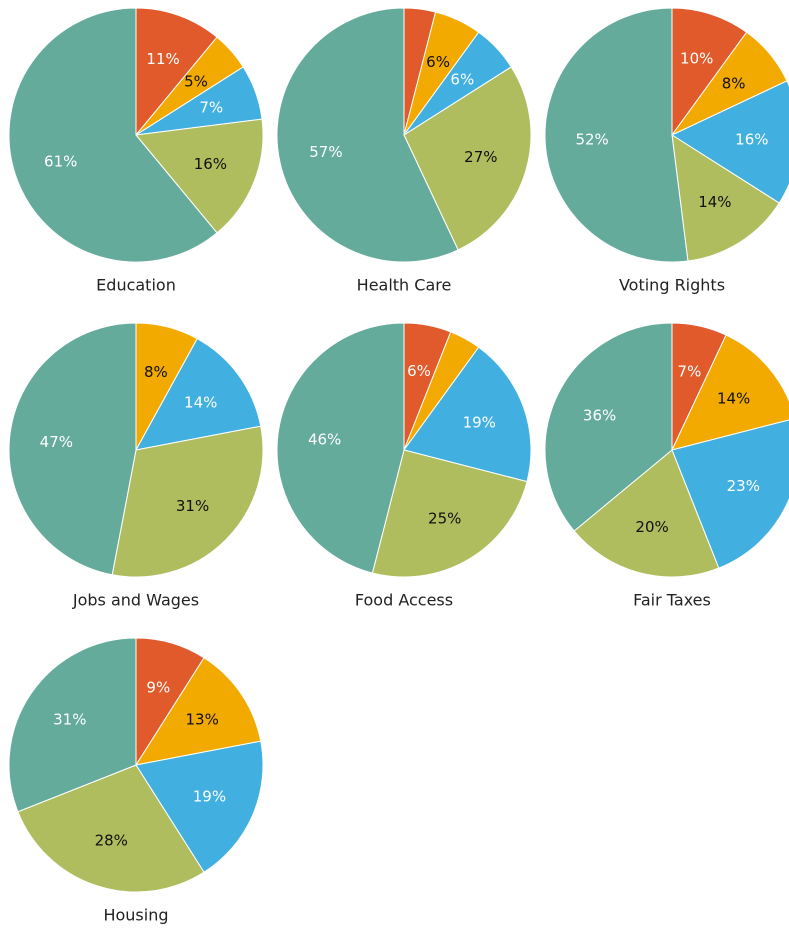  What do you see at coordinates (136, 285) in the screenshot?
I see `pie-title: Education` at bounding box center [136, 285].